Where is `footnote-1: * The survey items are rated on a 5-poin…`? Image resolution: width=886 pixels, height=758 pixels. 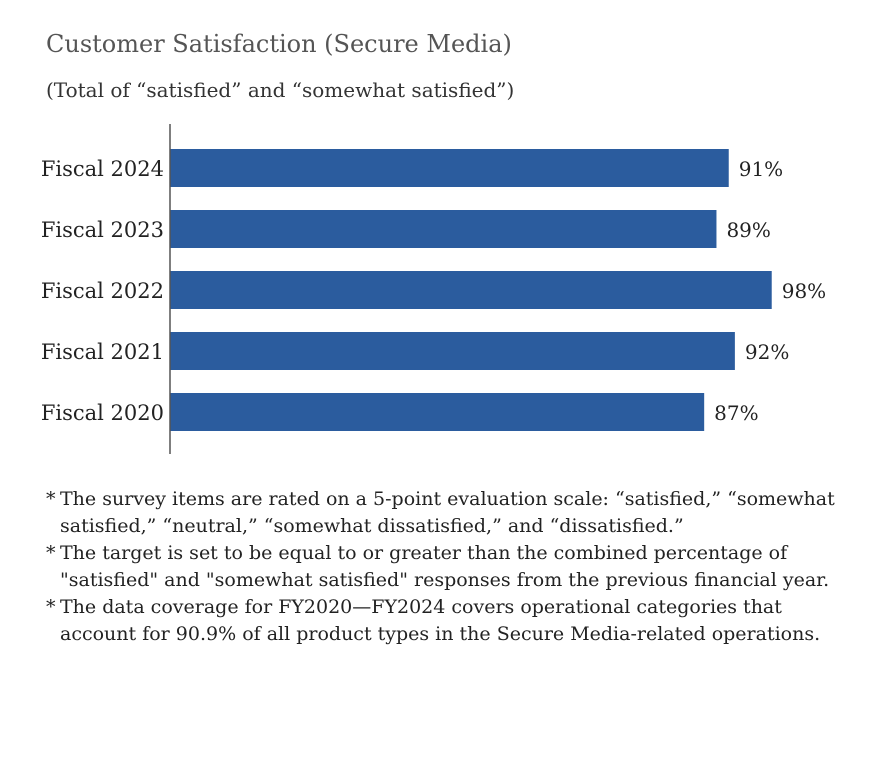 footnote-1: * The survey items are rated on a 5-poin… is located at coordinates (446, 513).